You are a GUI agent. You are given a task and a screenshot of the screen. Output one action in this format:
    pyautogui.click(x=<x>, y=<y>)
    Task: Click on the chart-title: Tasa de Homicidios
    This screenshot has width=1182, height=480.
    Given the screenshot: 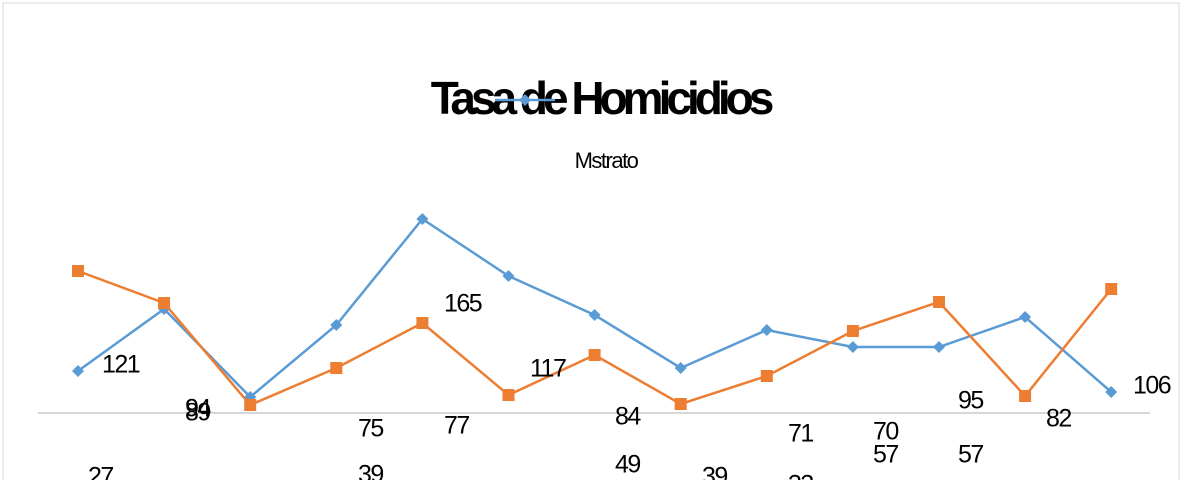 What is the action you would take?
    pyautogui.click(x=602, y=98)
    